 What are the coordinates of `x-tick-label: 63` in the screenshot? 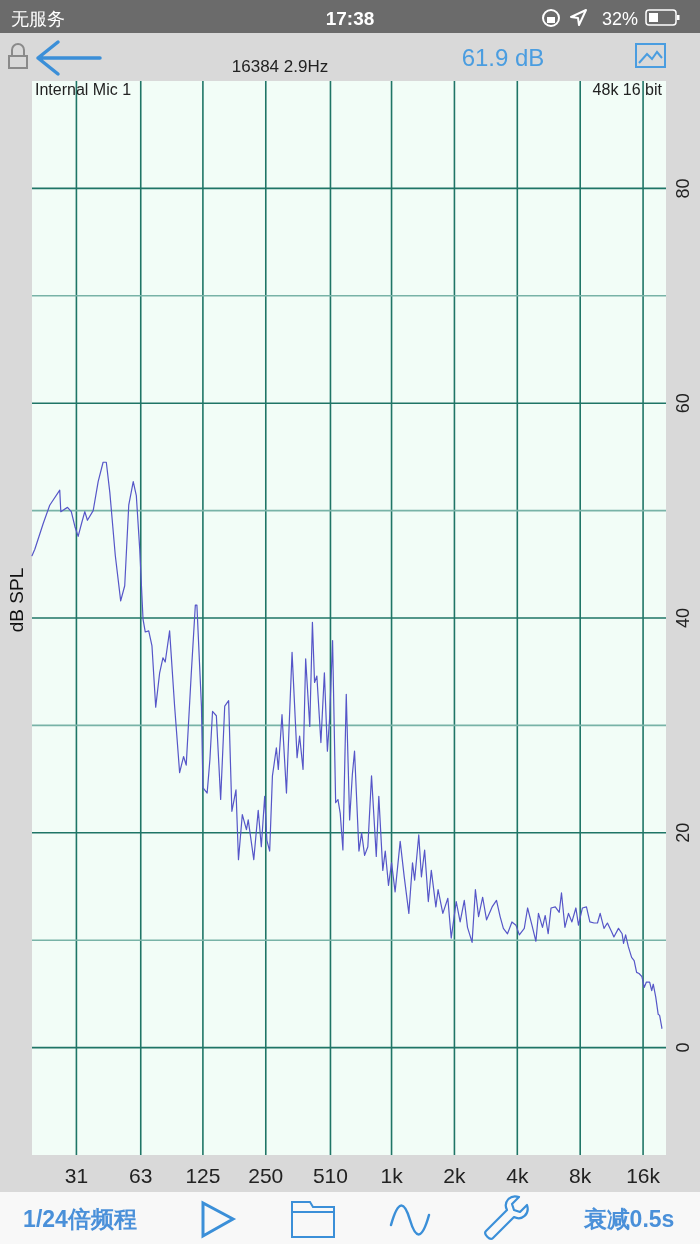 It's located at (141, 1175).